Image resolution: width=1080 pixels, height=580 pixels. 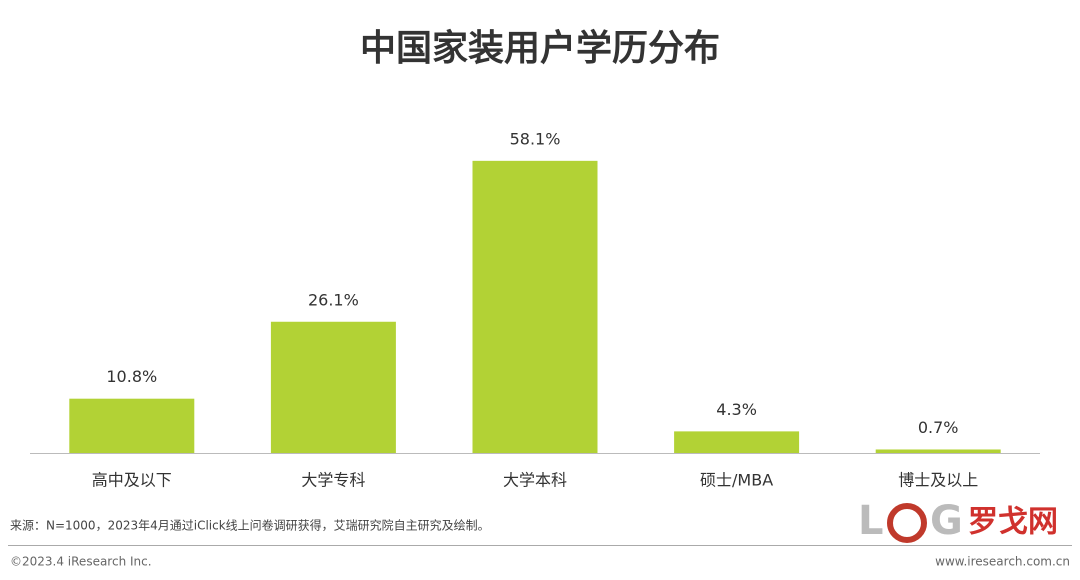 What do you see at coordinates (938, 427) in the screenshot?
I see `value-label: 0.7%` at bounding box center [938, 427].